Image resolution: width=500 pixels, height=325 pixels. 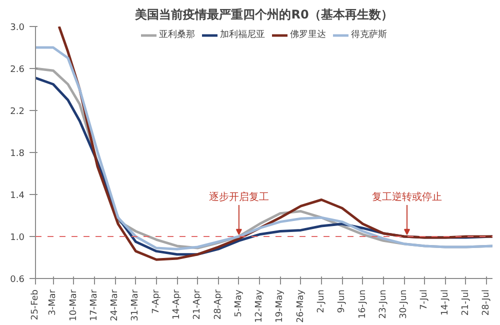 I want to click on x-tick-label: 28-Jul, so click(x=487, y=302).